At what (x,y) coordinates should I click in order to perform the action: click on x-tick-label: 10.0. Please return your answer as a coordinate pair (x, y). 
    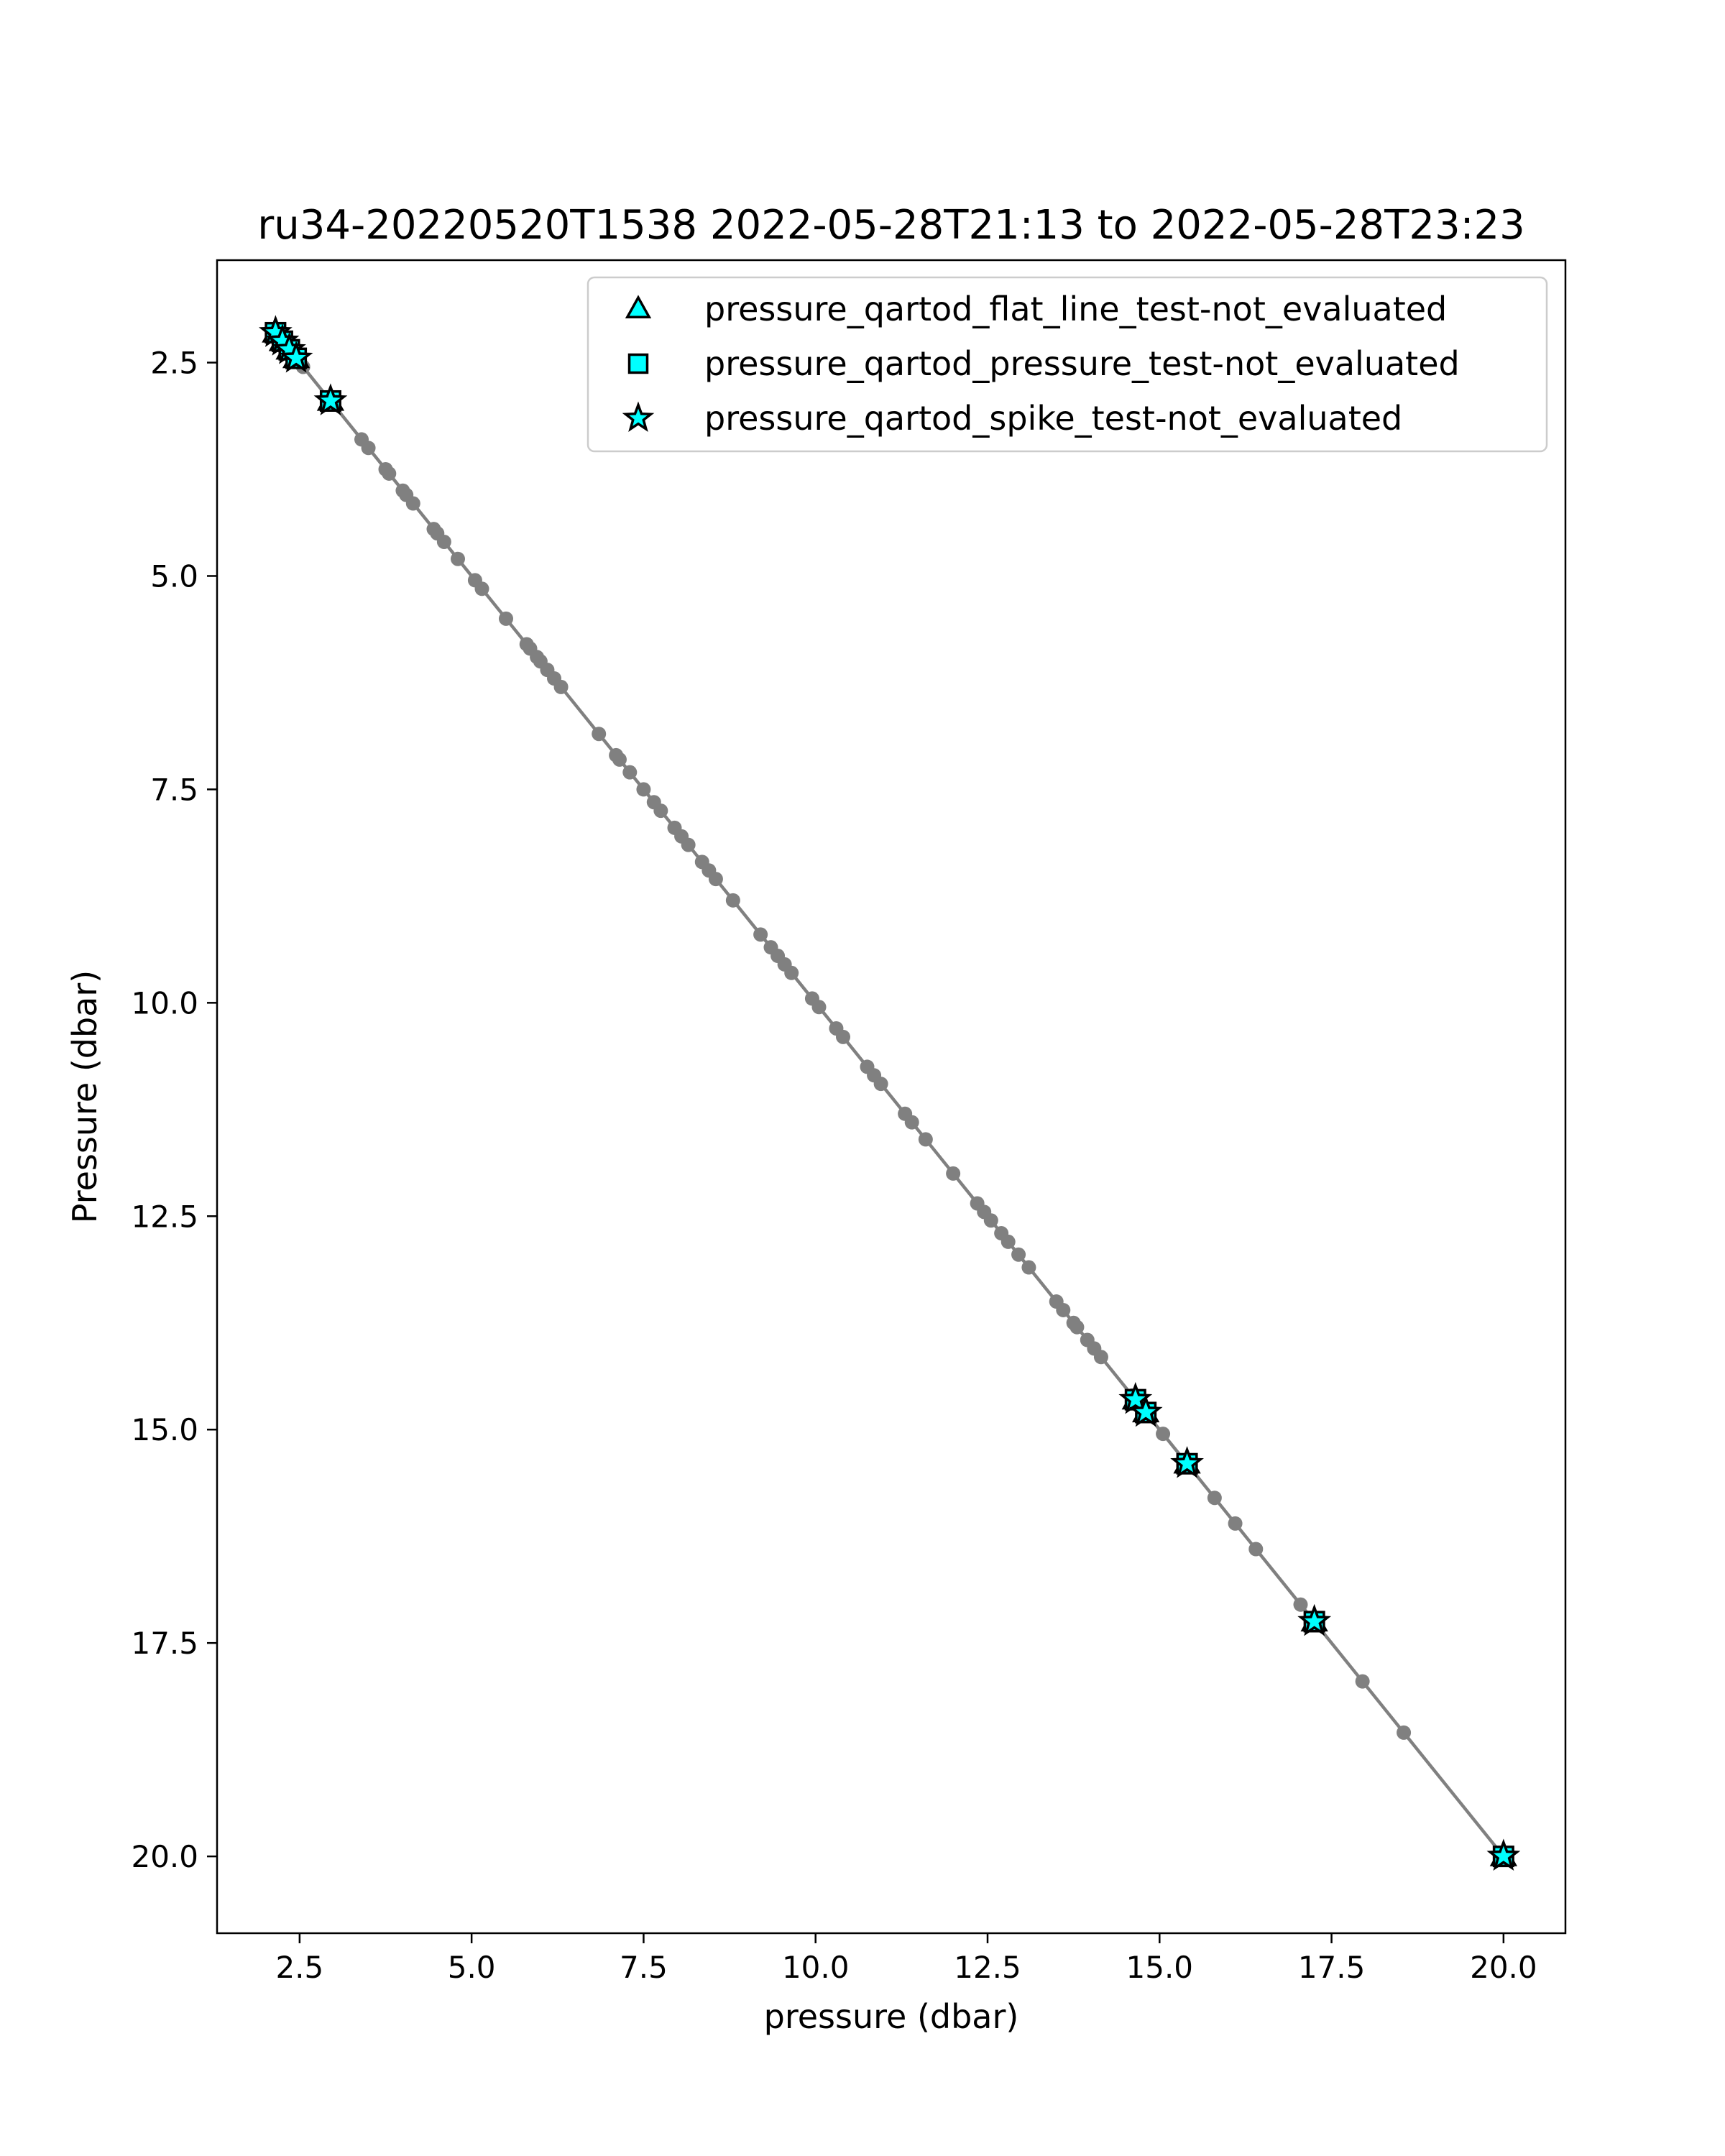
    Looking at the image, I should click on (816, 1967).